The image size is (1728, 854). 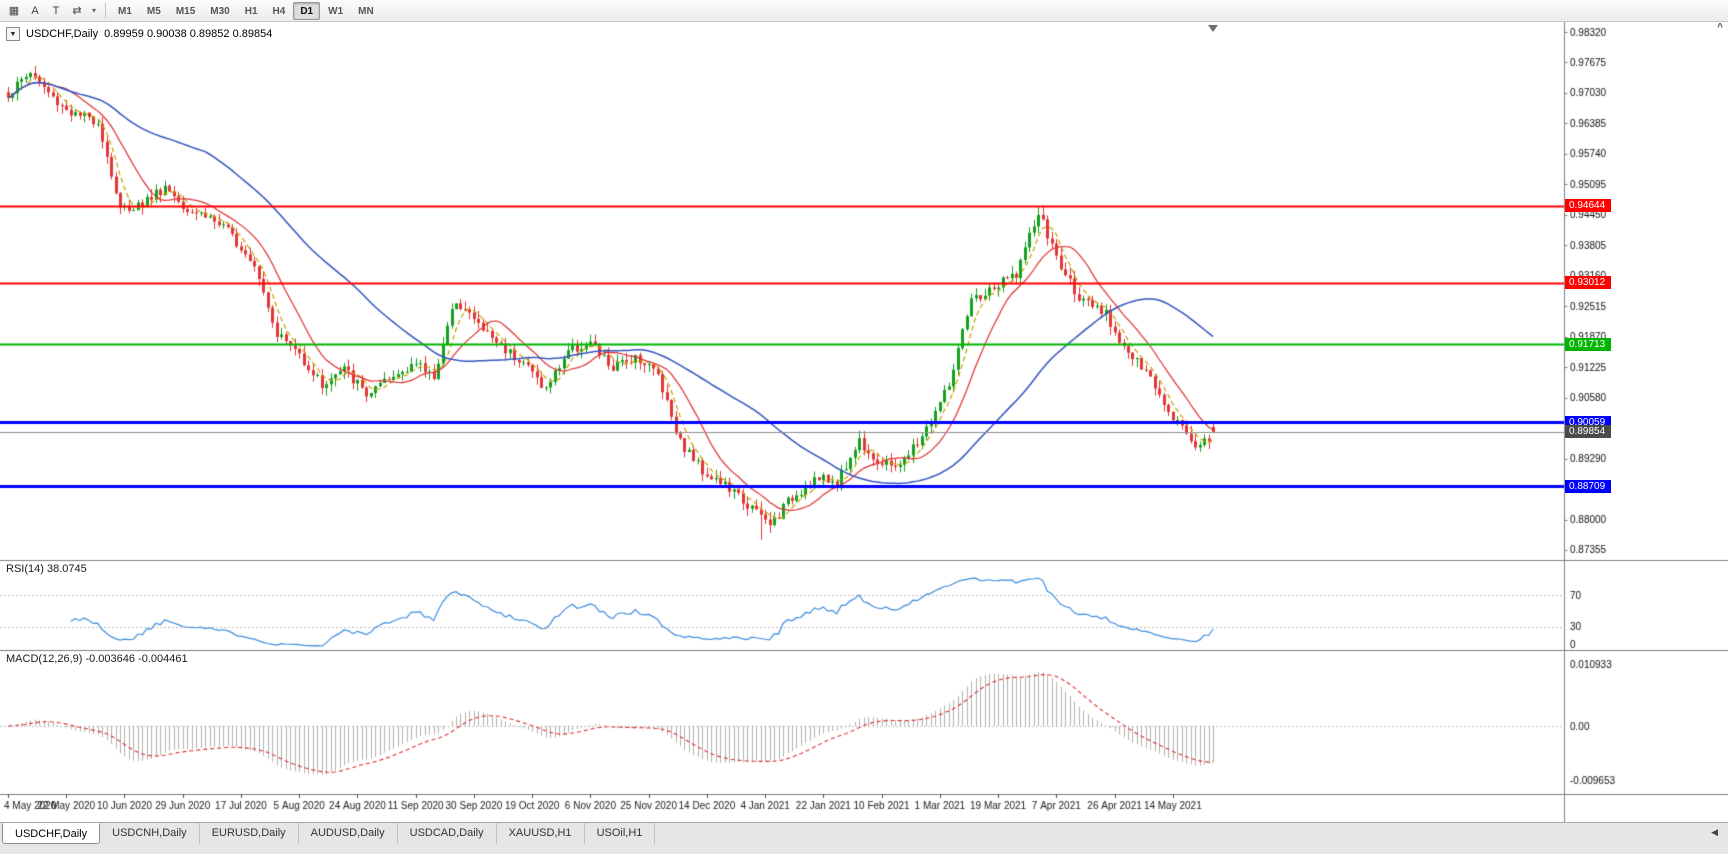 What do you see at coordinates (864, 11) in the screenshot?
I see `toolbar: ▦ A T ⇄ ▾ M1 M5 M15 M30 H1 H4 D1 W1 MN` at bounding box center [864, 11].